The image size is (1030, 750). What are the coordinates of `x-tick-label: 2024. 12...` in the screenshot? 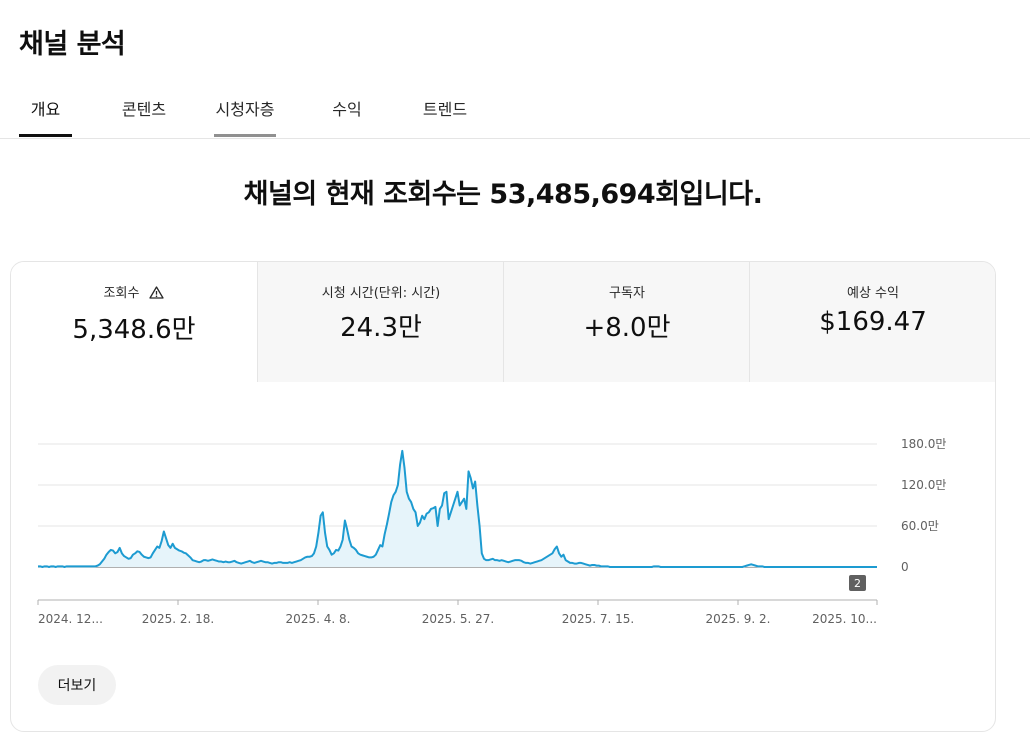 It's located at (70, 619).